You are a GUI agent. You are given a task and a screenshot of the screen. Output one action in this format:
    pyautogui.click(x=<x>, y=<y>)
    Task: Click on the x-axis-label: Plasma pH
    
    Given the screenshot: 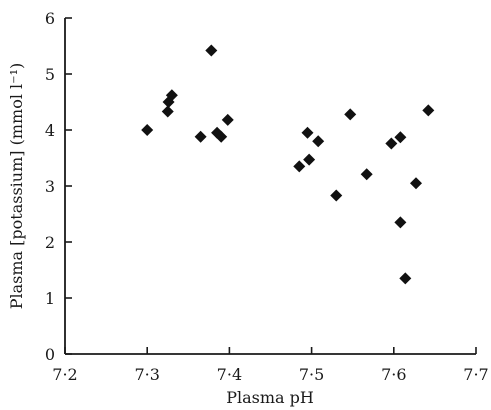 What is the action you would take?
    pyautogui.click(x=270, y=397)
    